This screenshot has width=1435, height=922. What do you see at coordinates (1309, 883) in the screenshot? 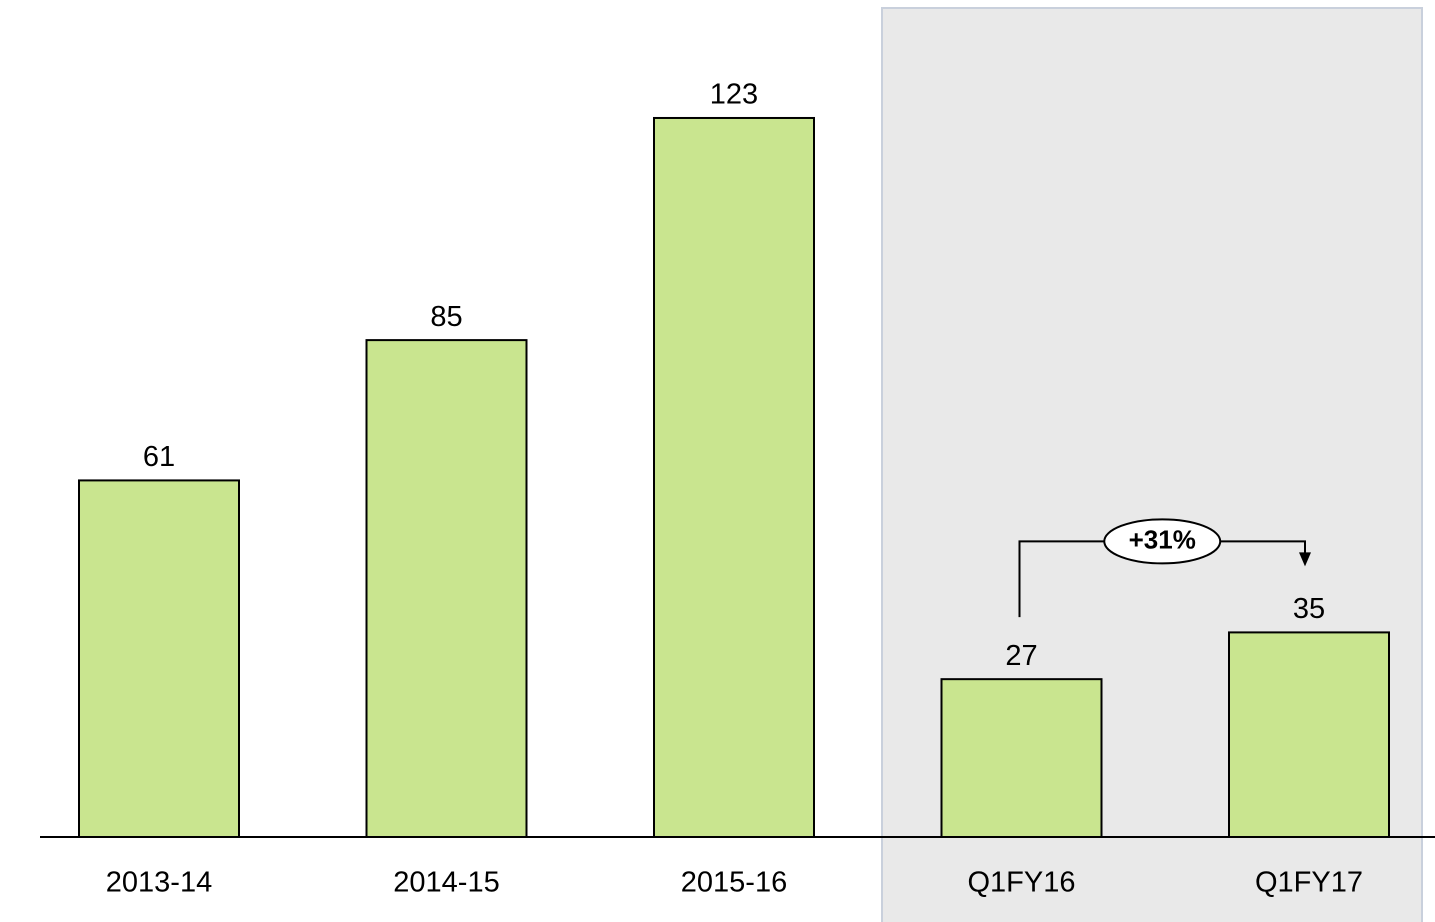
I see `x-tick-label: Q1FY17` at bounding box center [1309, 883].